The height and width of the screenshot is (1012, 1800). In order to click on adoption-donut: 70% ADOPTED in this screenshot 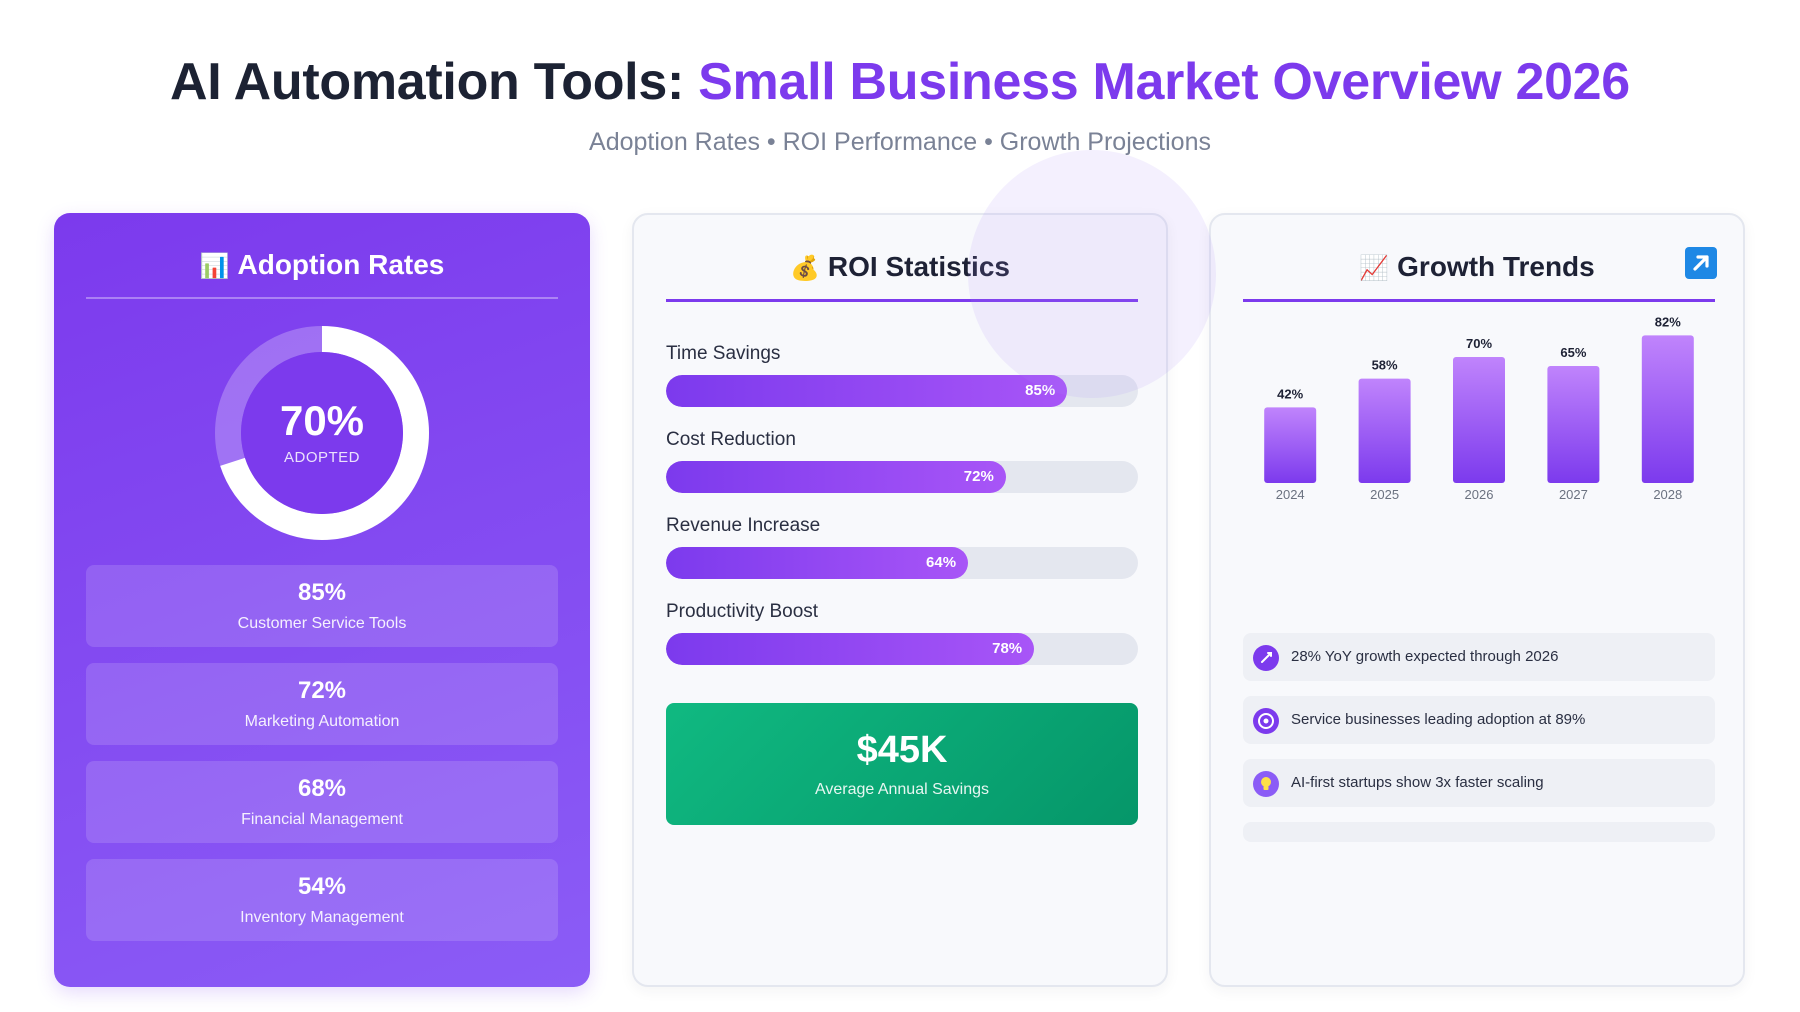, I will do `click(322, 433)`.